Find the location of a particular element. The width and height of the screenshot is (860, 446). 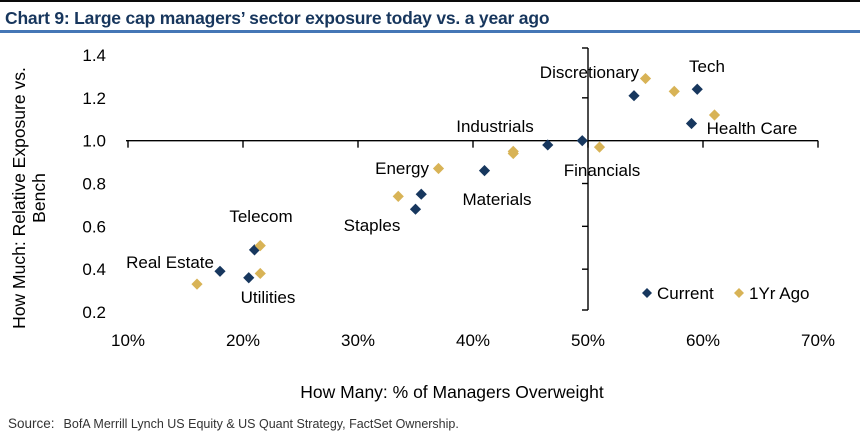

x-tick-label-20%: 20% is located at coordinates (243, 340).